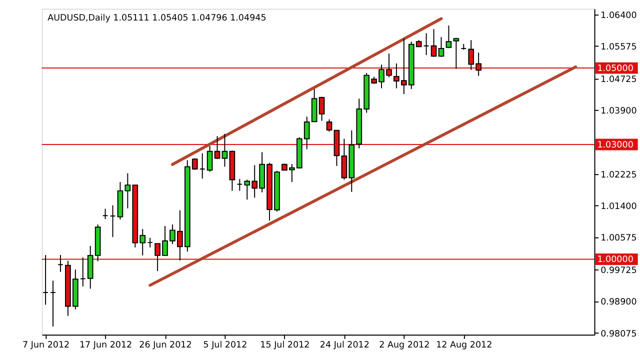  I want to click on y-tick-label: 1.05575, so click(618, 47).